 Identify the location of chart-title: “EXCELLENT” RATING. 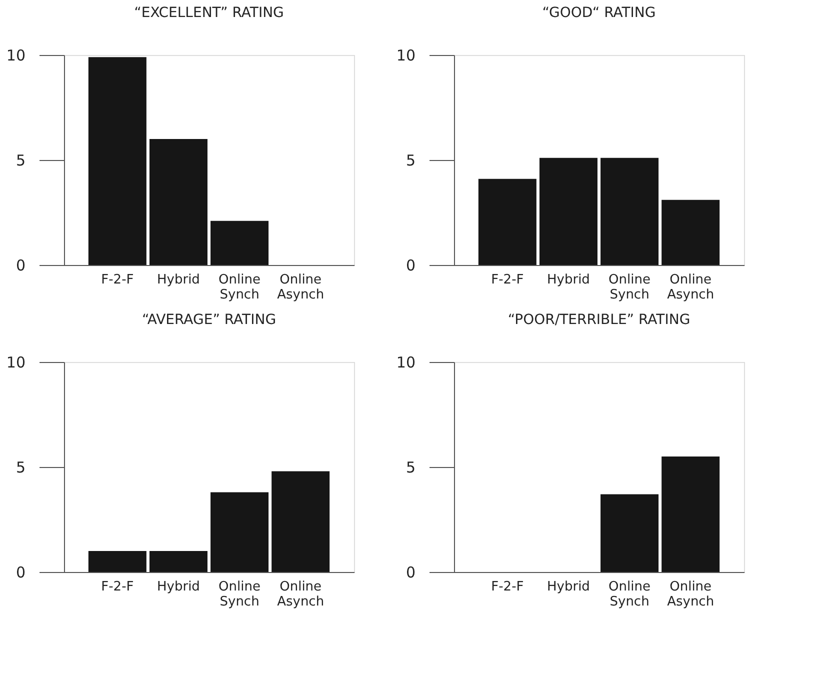
(209, 13).